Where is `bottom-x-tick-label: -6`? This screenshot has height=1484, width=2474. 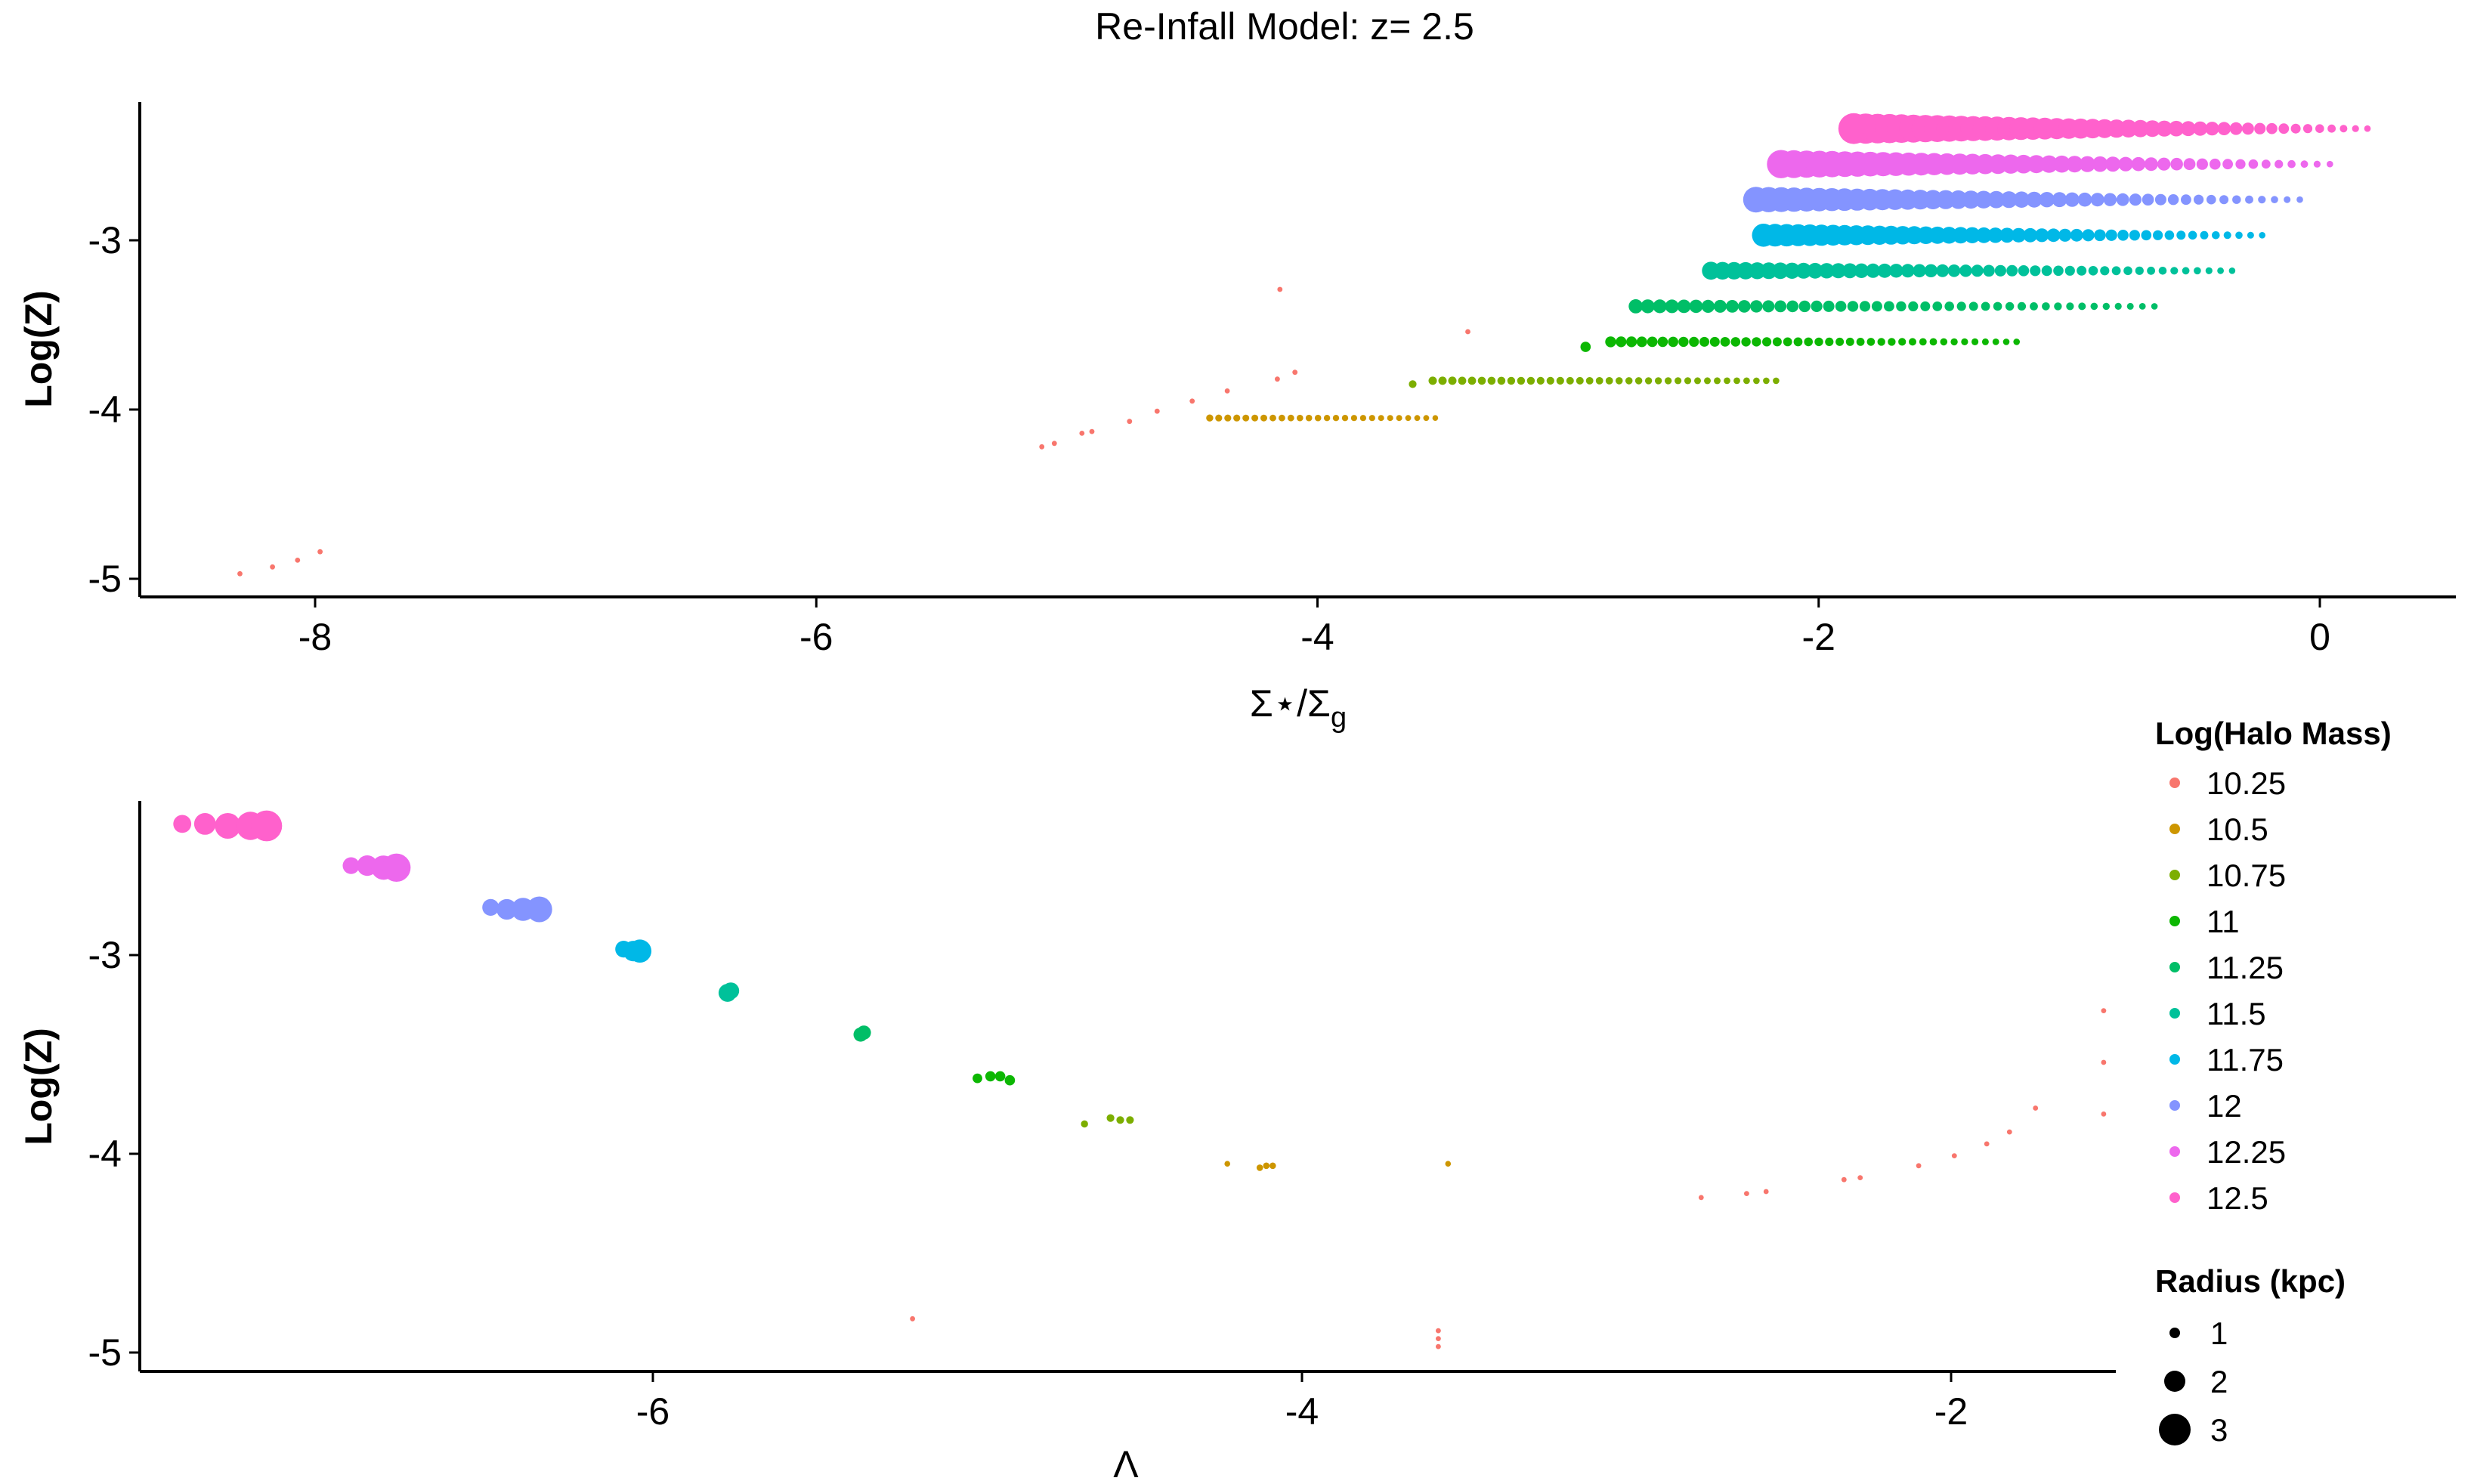
bottom-x-tick-label: -6 is located at coordinates (653, 1411).